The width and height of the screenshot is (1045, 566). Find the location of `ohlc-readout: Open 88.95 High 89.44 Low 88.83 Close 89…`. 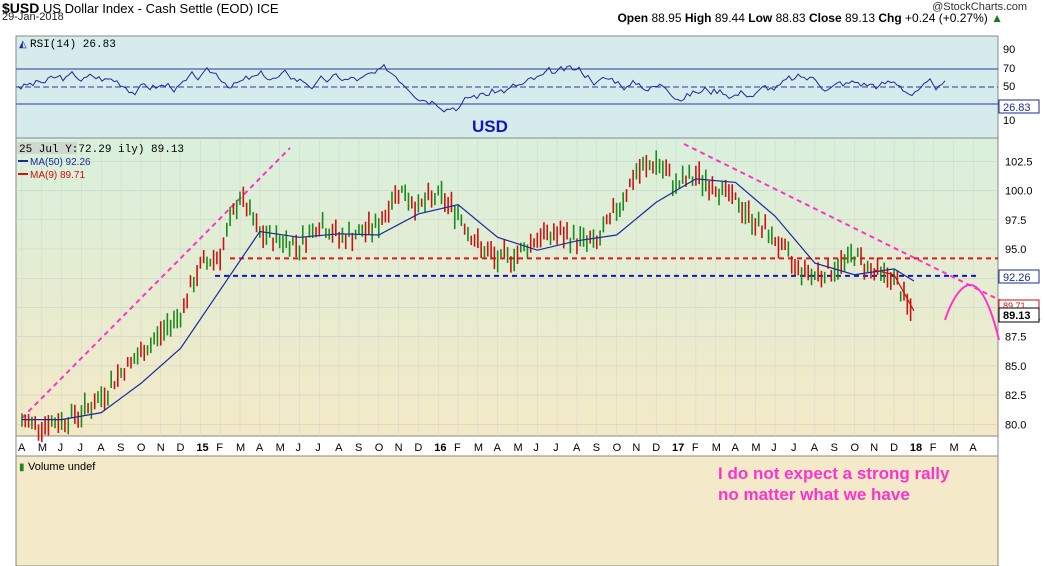

ohlc-readout: Open 88.95 High 89.44 Low 88.83 Close 89… is located at coordinates (810, 18).